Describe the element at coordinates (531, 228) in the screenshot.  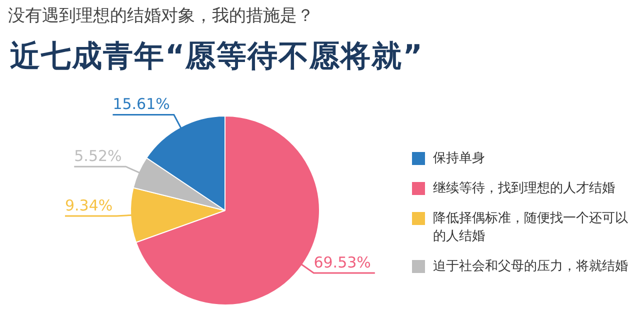
I see `legend-label: 降低择偶标准，随便找一个还可以的人结婚` at that location.